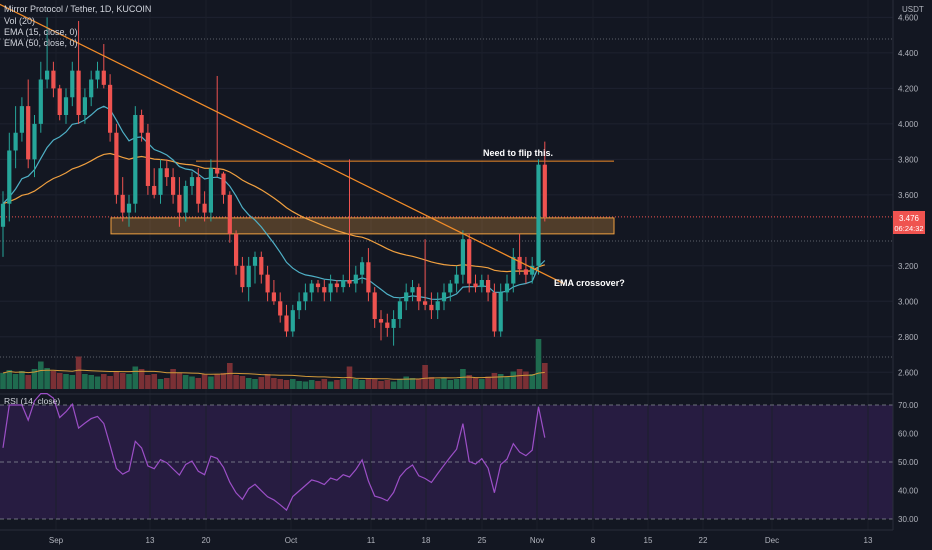 The image size is (932, 550). What do you see at coordinates (446, 537) in the screenshot?
I see `time-axis: Sep 13 20 Oct 11 18 25 Nov 8 15 22 Dec 13` at bounding box center [446, 537].